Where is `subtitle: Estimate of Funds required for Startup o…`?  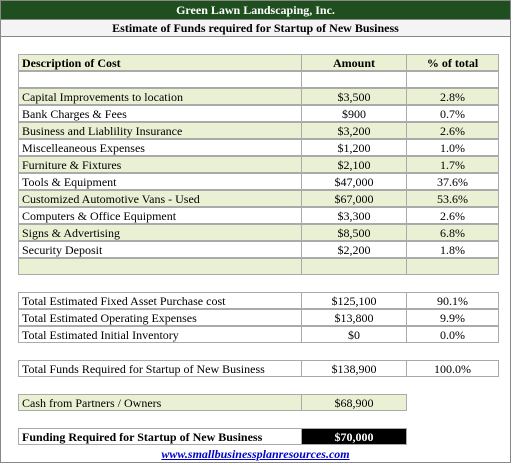 subtitle: Estimate of Funds required for Startup o… is located at coordinates (255, 28).